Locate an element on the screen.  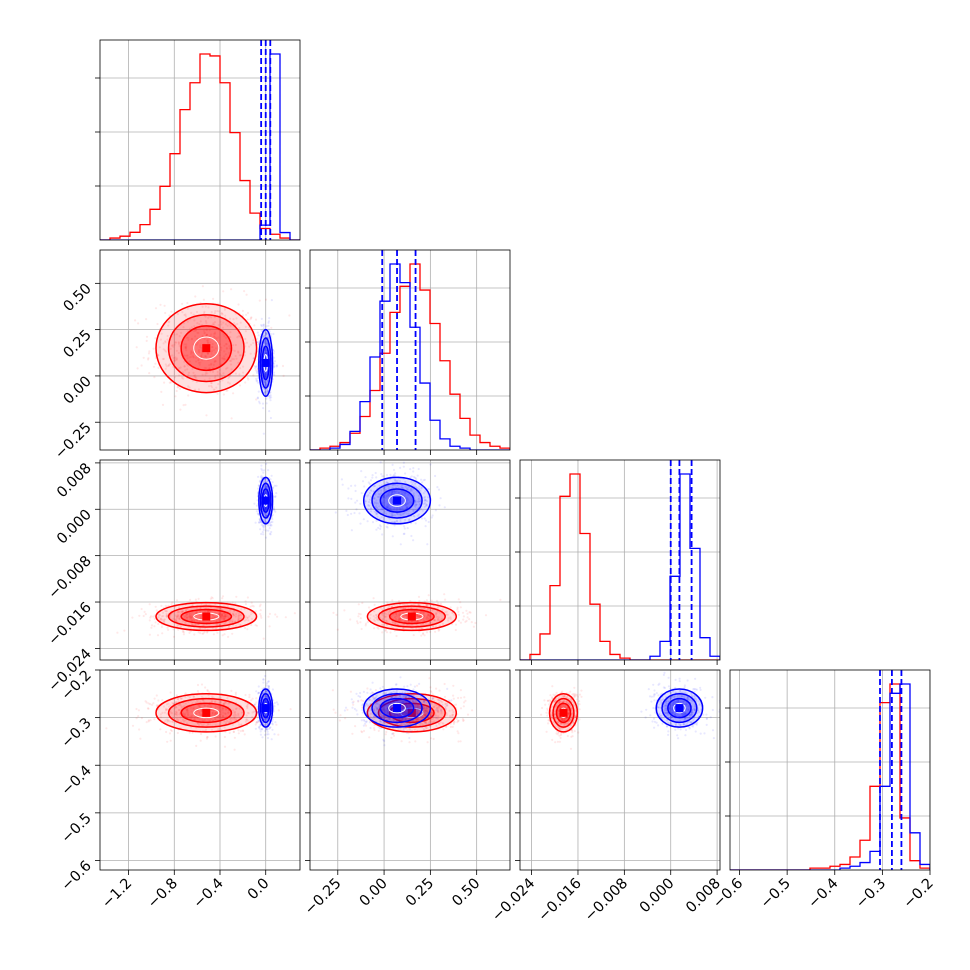
y-tick-label: −0.6 is located at coordinates (77, 876).